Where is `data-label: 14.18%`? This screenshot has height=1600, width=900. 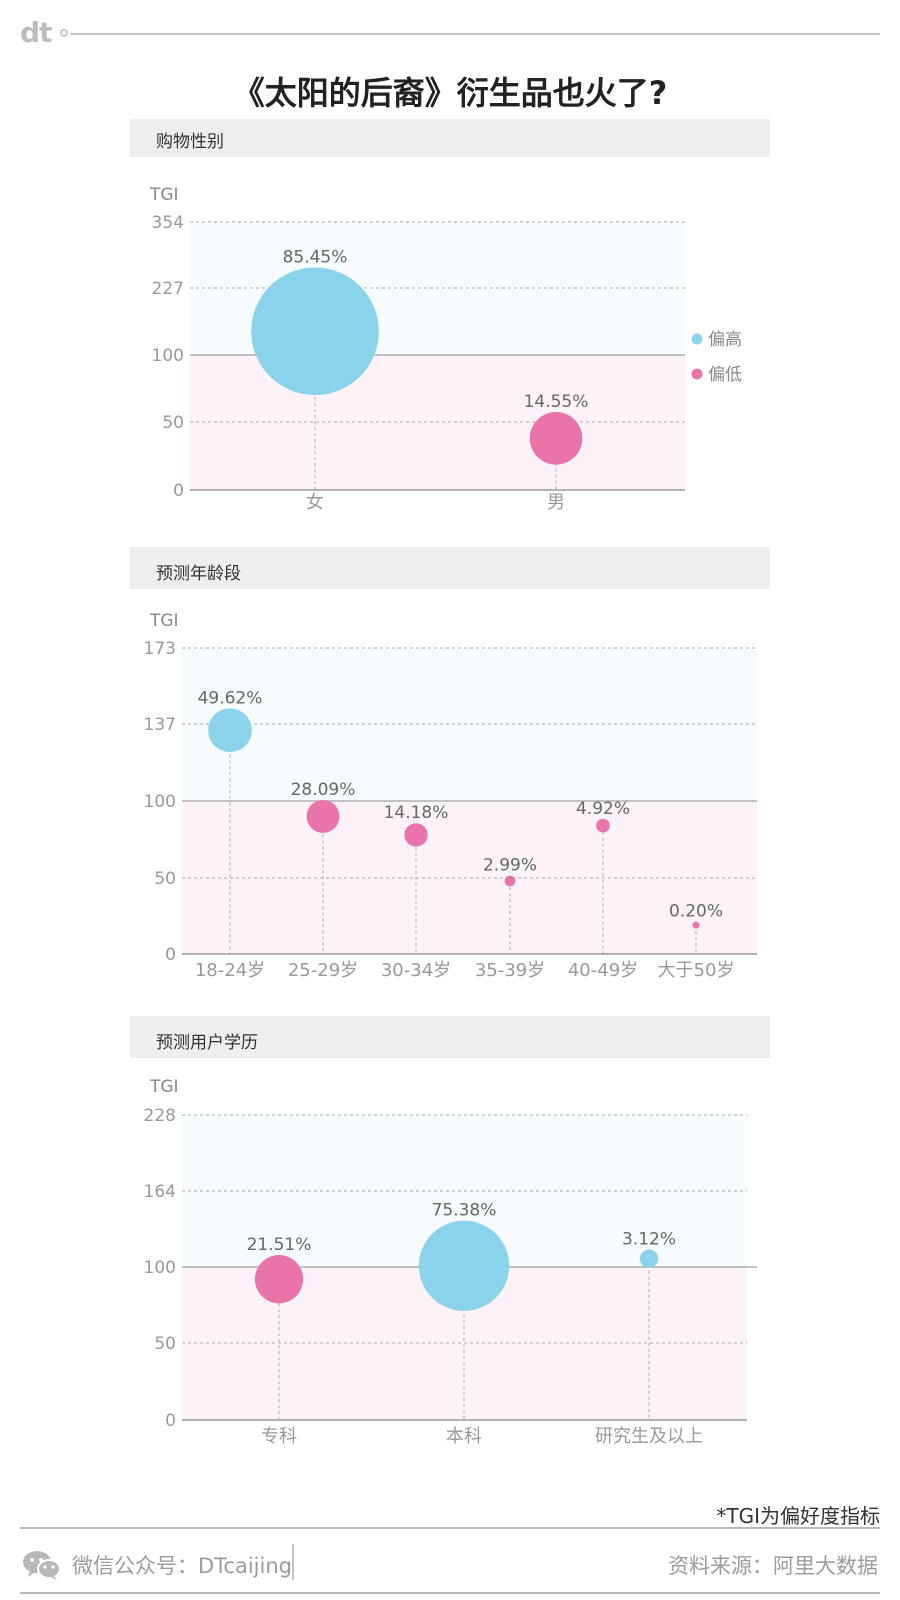
data-label: 14.18% is located at coordinates (416, 813).